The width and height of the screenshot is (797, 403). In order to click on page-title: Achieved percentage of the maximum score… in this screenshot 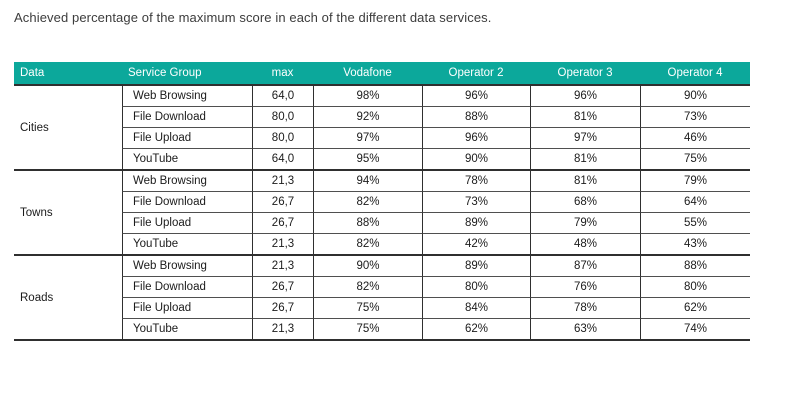, I will do `click(253, 17)`.